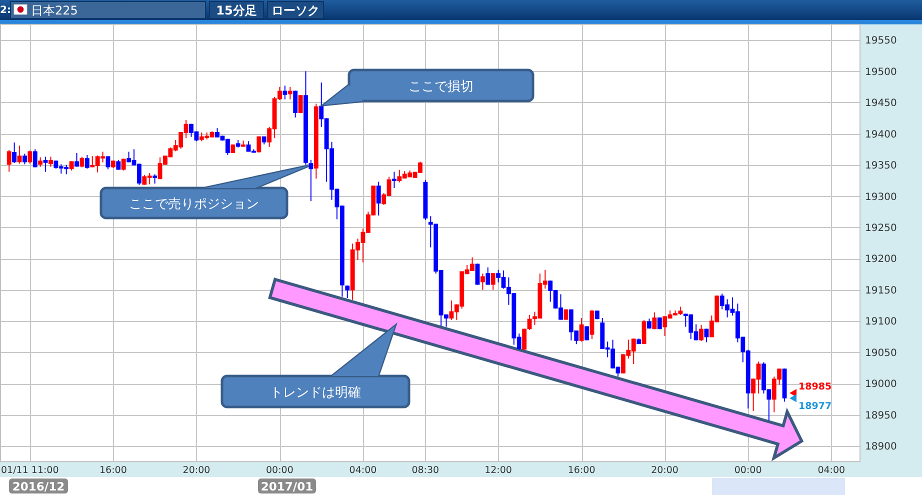 The width and height of the screenshot is (922, 495). Describe the element at coordinates (30, 470) in the screenshot. I see `x-tick-label: 01/11 11:00` at that location.